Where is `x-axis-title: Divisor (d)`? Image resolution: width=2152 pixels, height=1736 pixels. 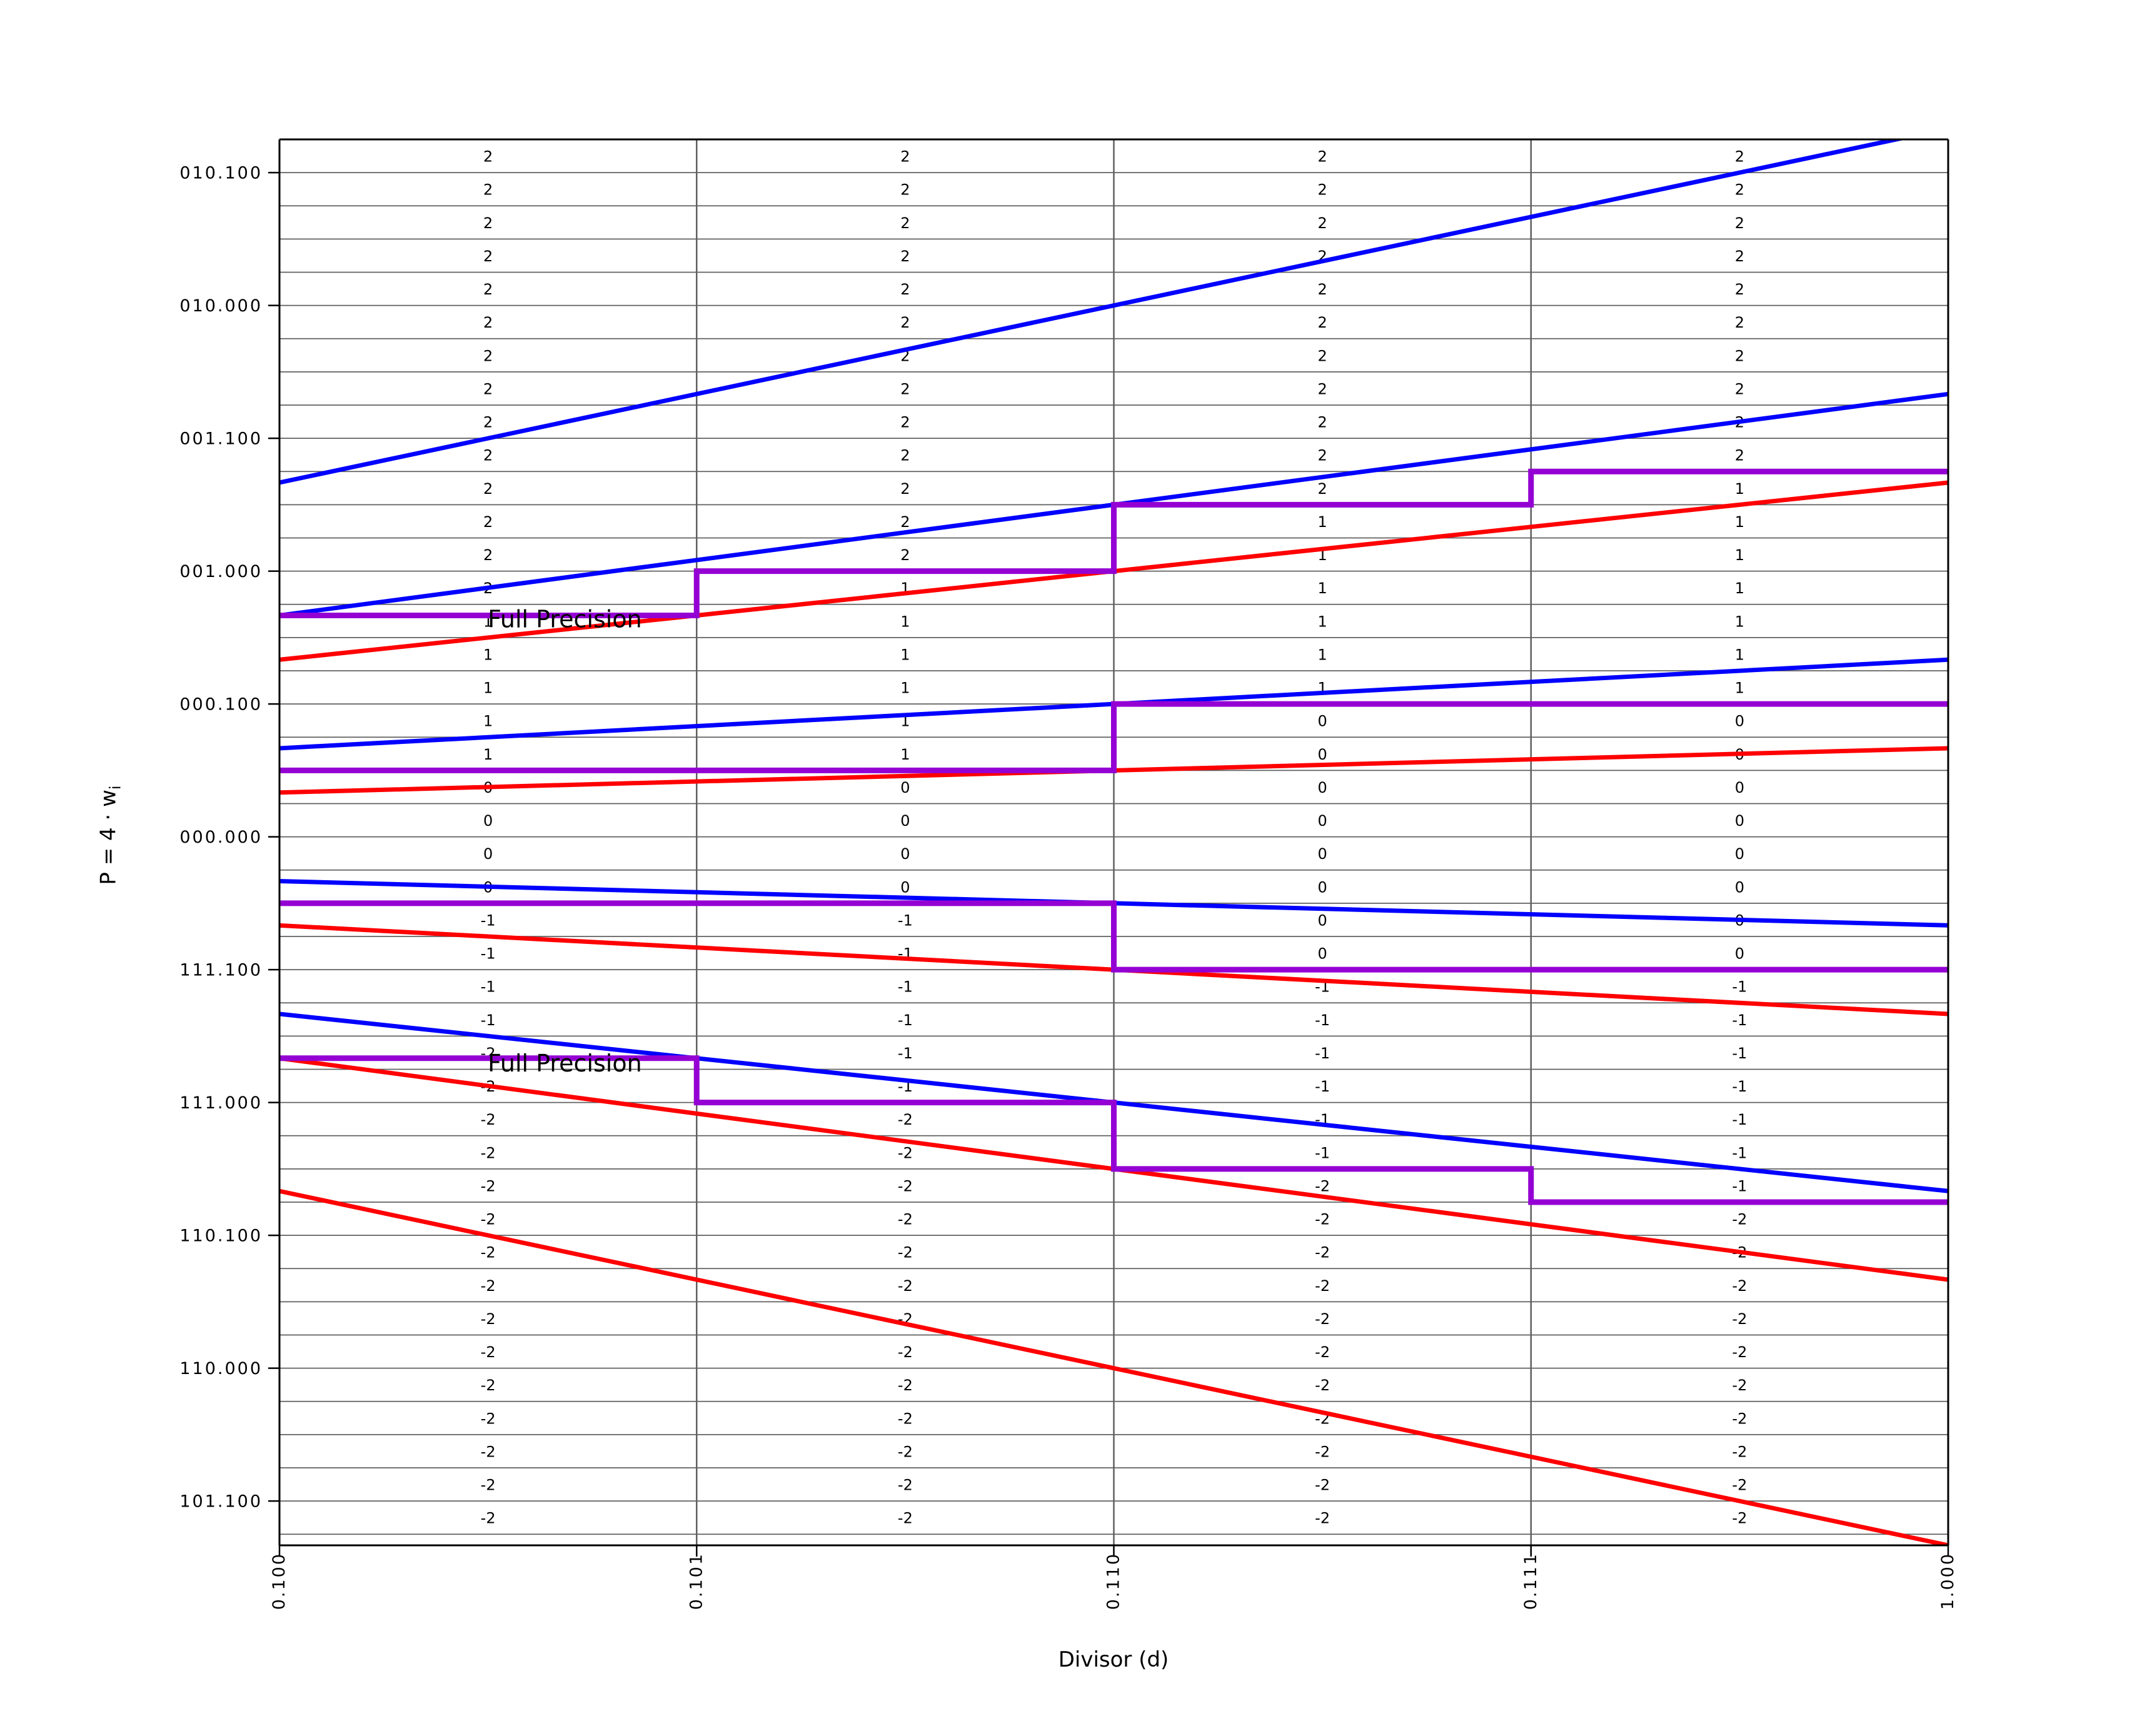 x-axis-title: Divisor (d) is located at coordinates (1113, 1659).